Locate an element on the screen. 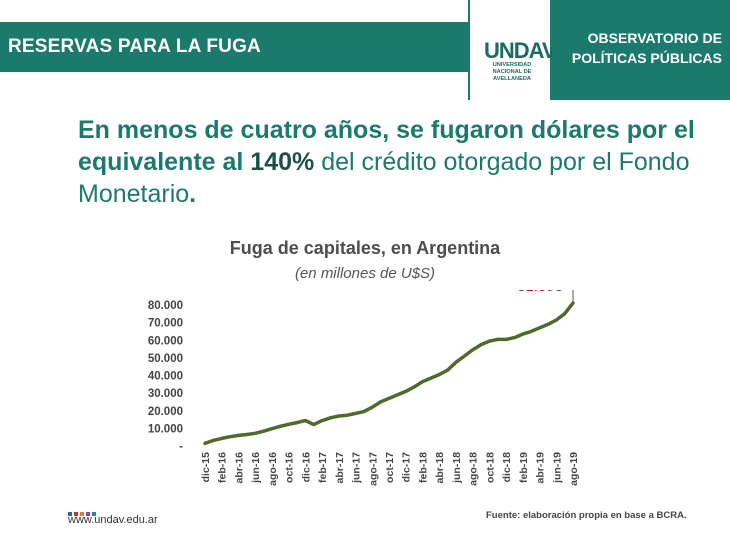  x-tick-label: abr-16 is located at coordinates (239, 468).